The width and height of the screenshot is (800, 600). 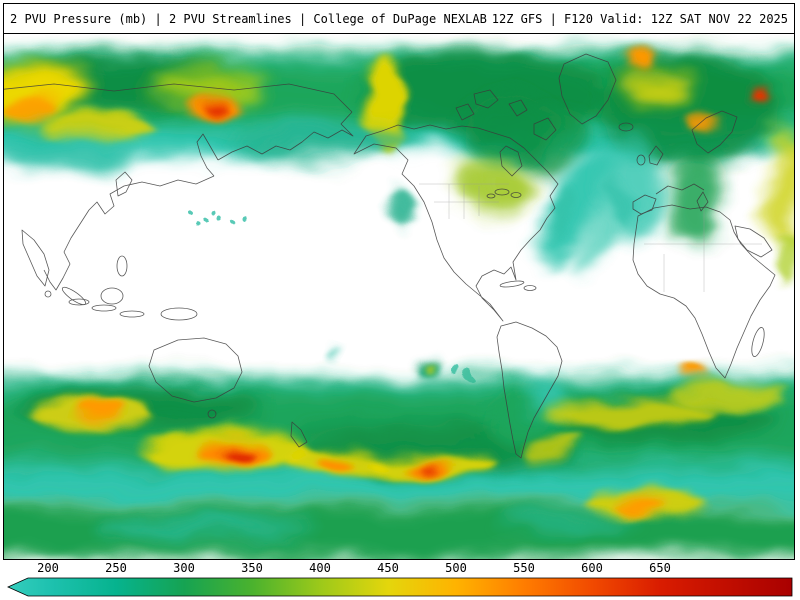 What do you see at coordinates (592, 568) in the screenshot?
I see `colorbar-label: 600` at bounding box center [592, 568].